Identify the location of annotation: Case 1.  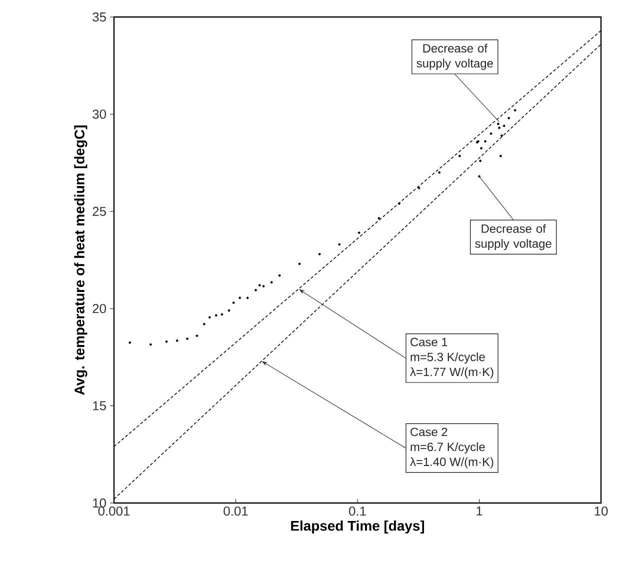
(429, 342).